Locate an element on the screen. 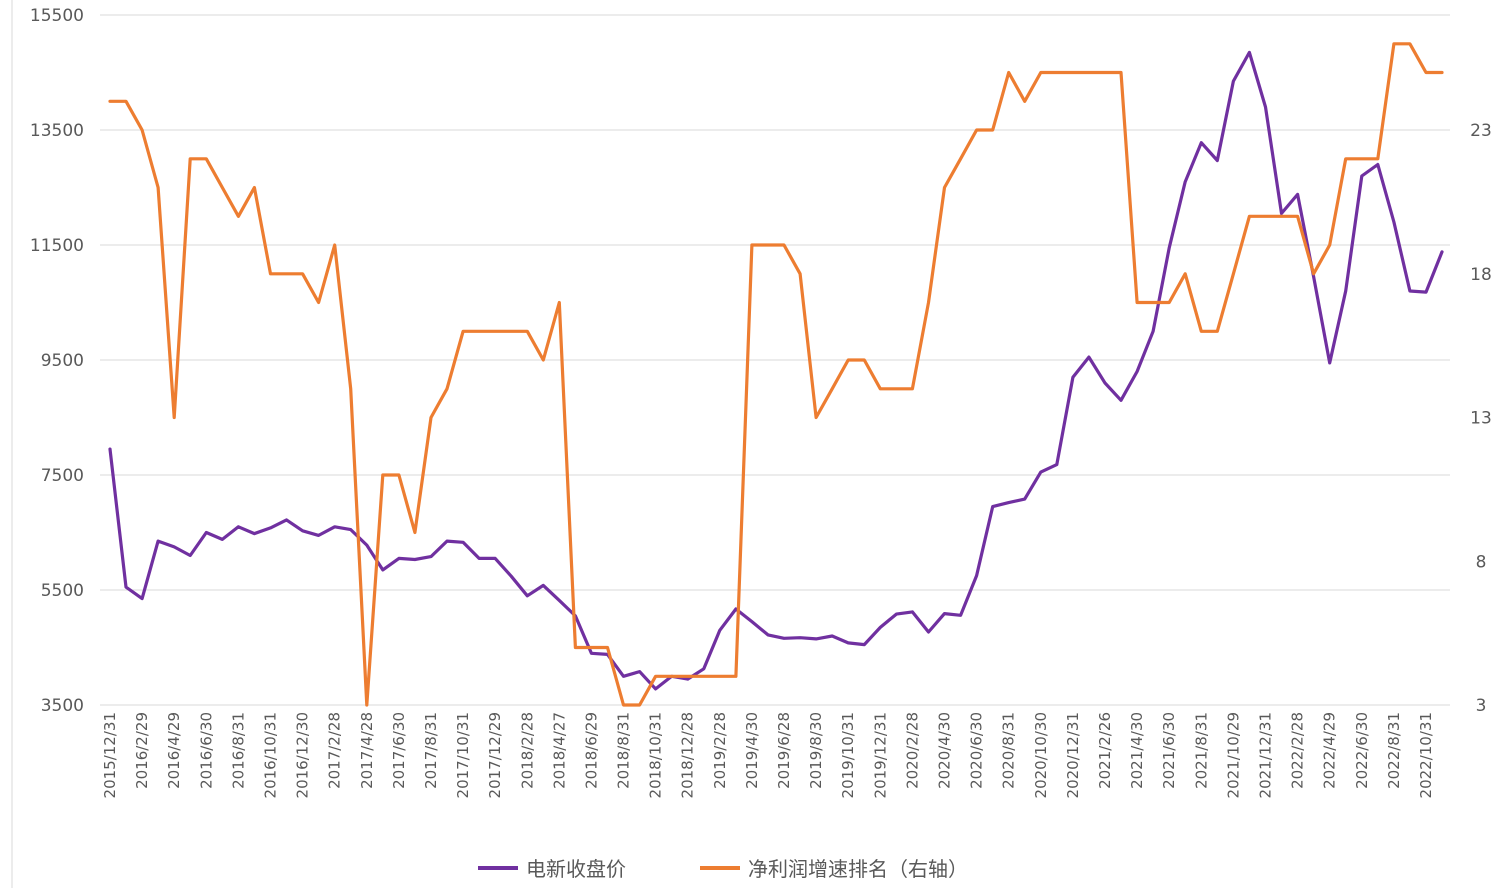  y-right-tick-label: 23 is located at coordinates (1481, 131).